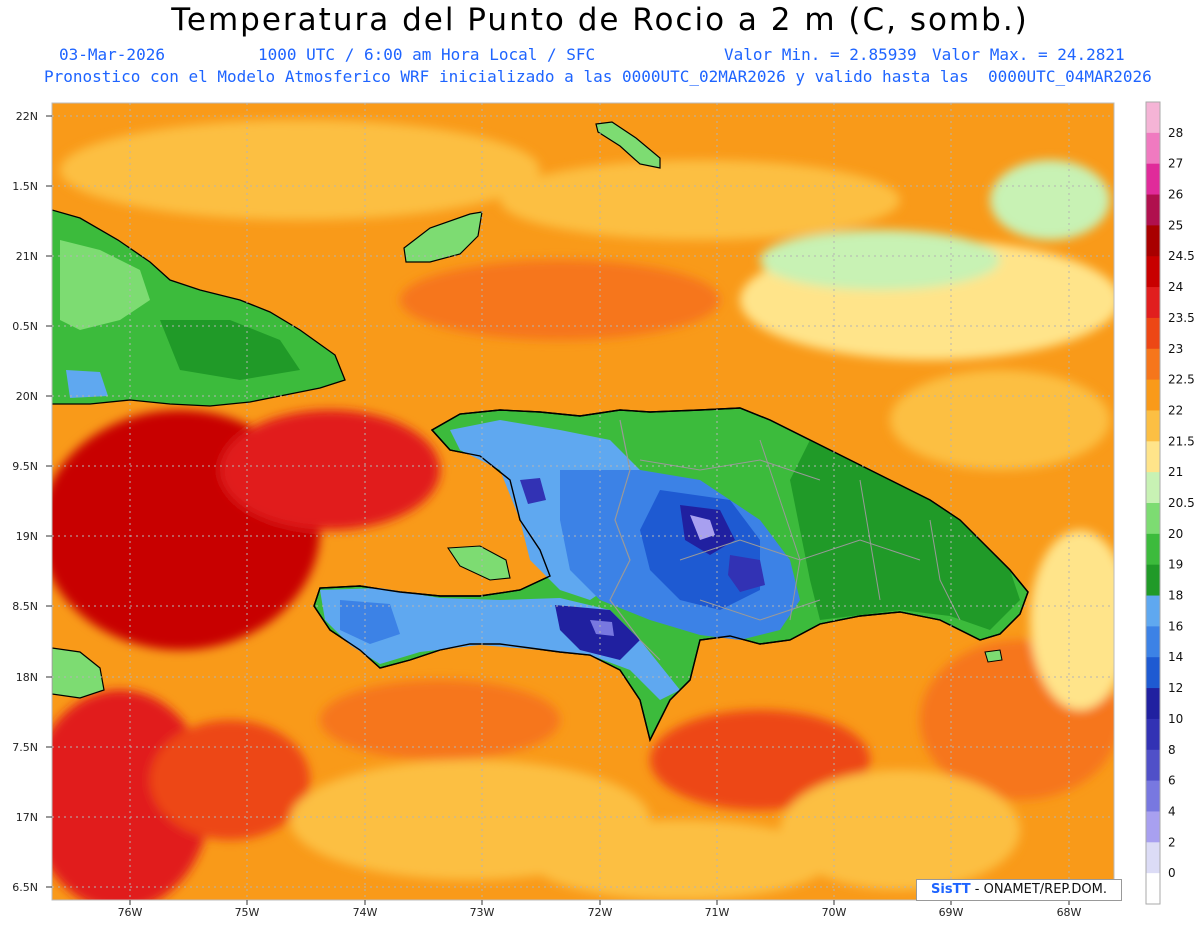 The height and width of the screenshot is (927, 1200). Describe the element at coordinates (1175, 225) in the screenshot. I see `colorbar-label: 25` at that location.